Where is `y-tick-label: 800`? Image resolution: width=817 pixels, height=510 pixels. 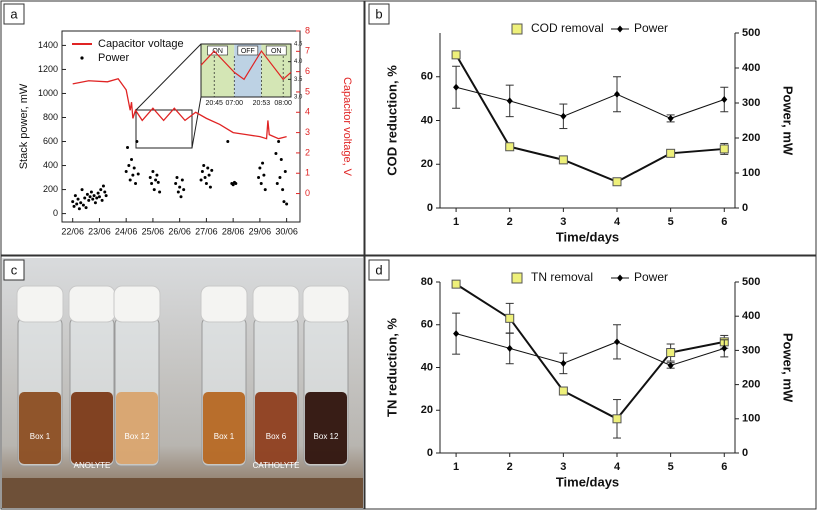 y-tick-label: 800 is located at coordinates (50, 117).